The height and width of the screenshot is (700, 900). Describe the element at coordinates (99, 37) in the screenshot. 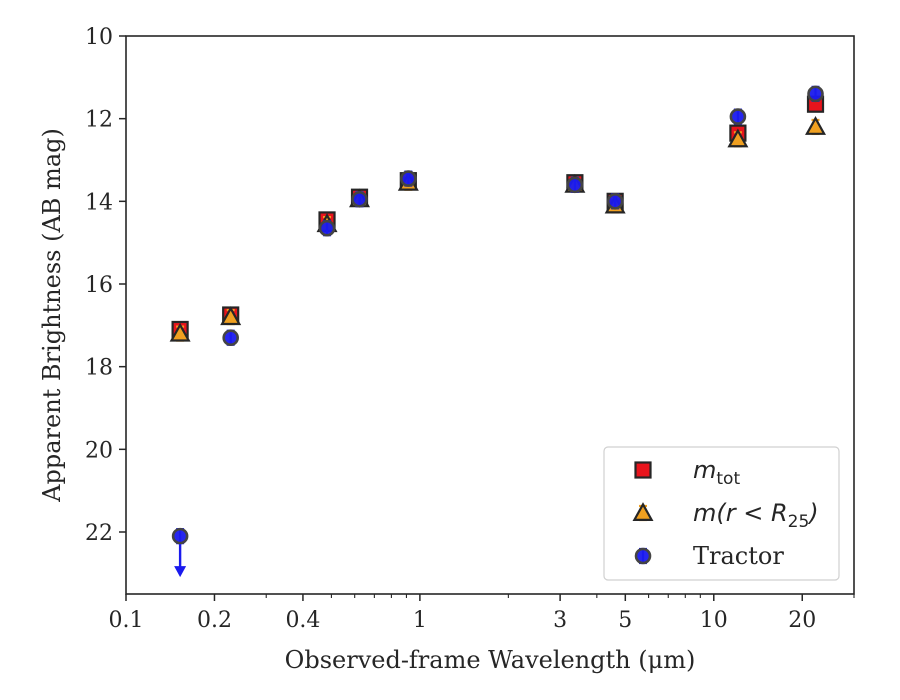

I see `y-tick-label: 10` at that location.